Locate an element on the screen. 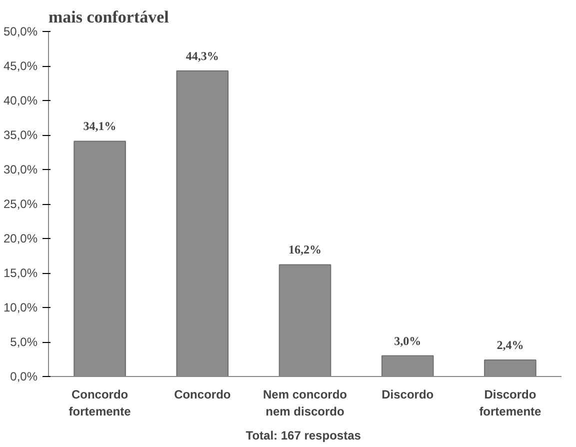  data-label: 16,2% is located at coordinates (305, 249).